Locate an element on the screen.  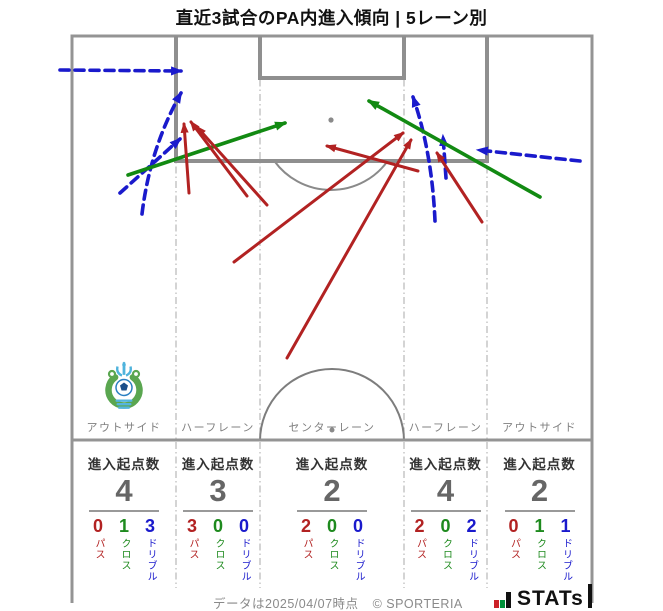
penalty-spot is located at coordinates (331, 120).